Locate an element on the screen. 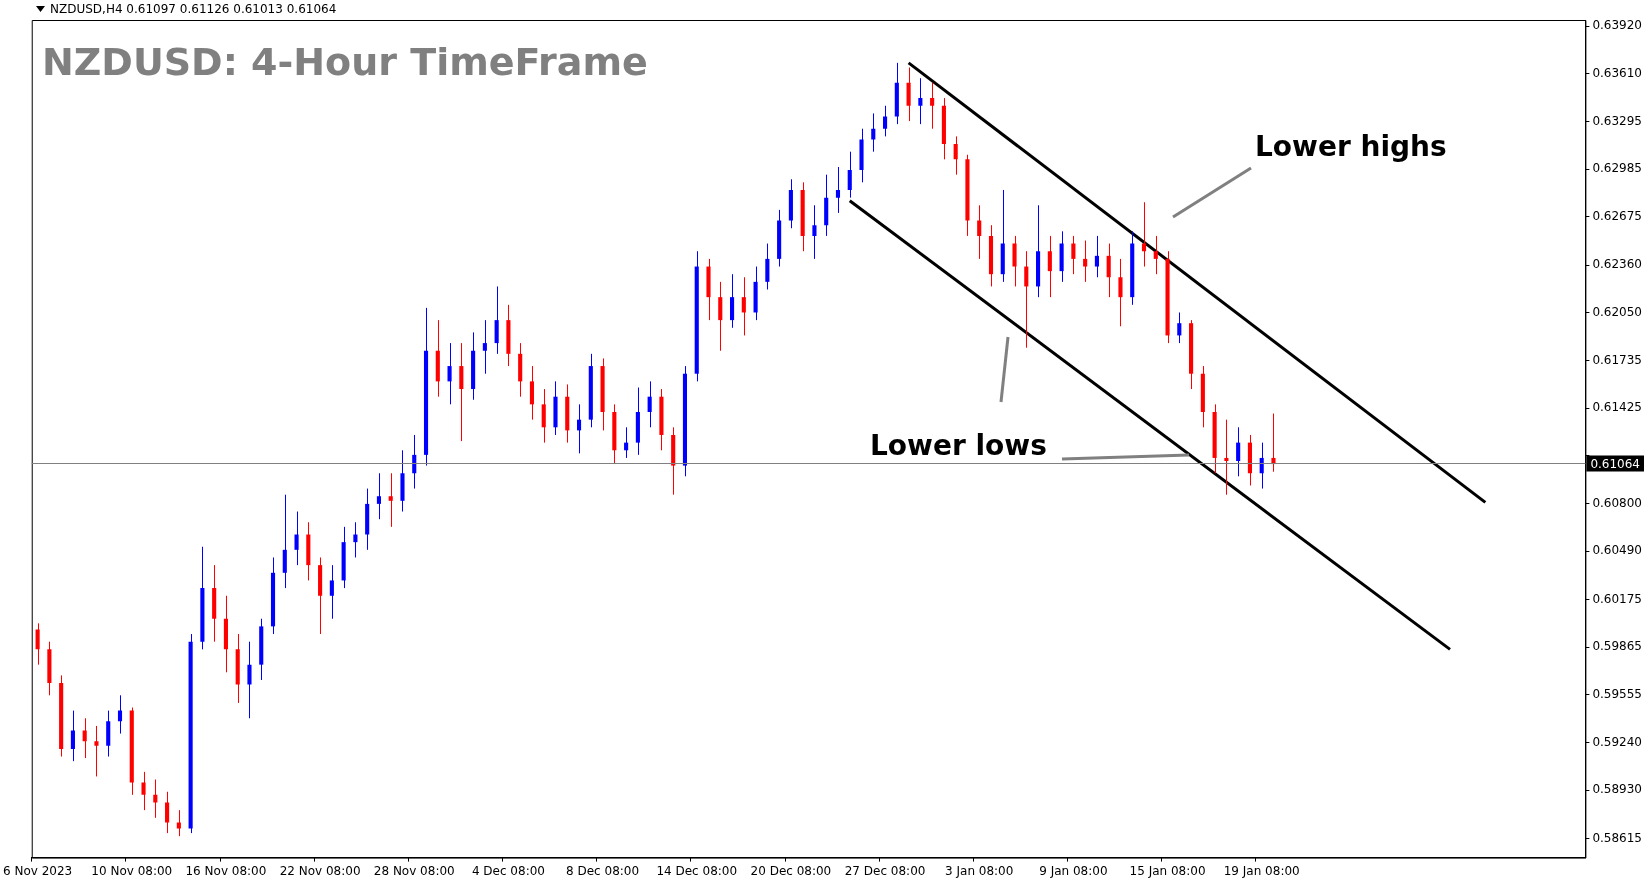 Image resolution: width=1649 pixels, height=884 pixels. y-tick-label: 0.59555 is located at coordinates (1617, 693).